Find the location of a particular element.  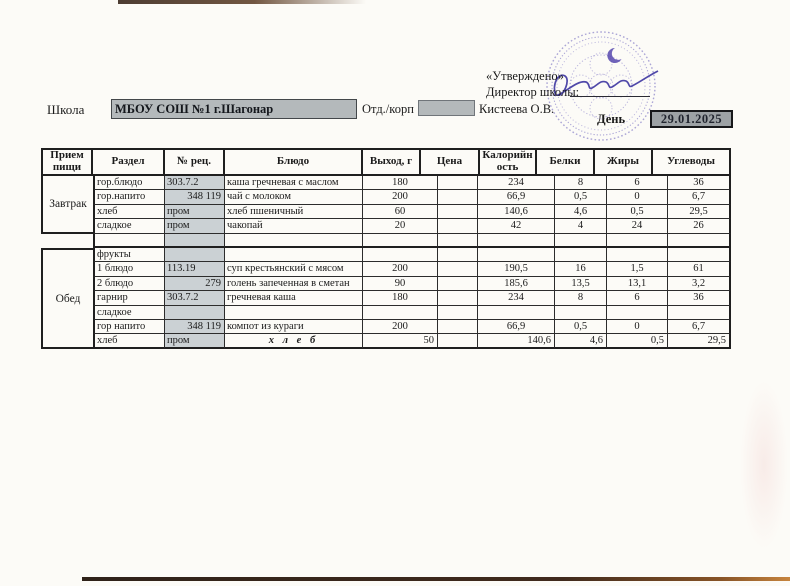

dept-label: Отд./корп is located at coordinates (388, 109).